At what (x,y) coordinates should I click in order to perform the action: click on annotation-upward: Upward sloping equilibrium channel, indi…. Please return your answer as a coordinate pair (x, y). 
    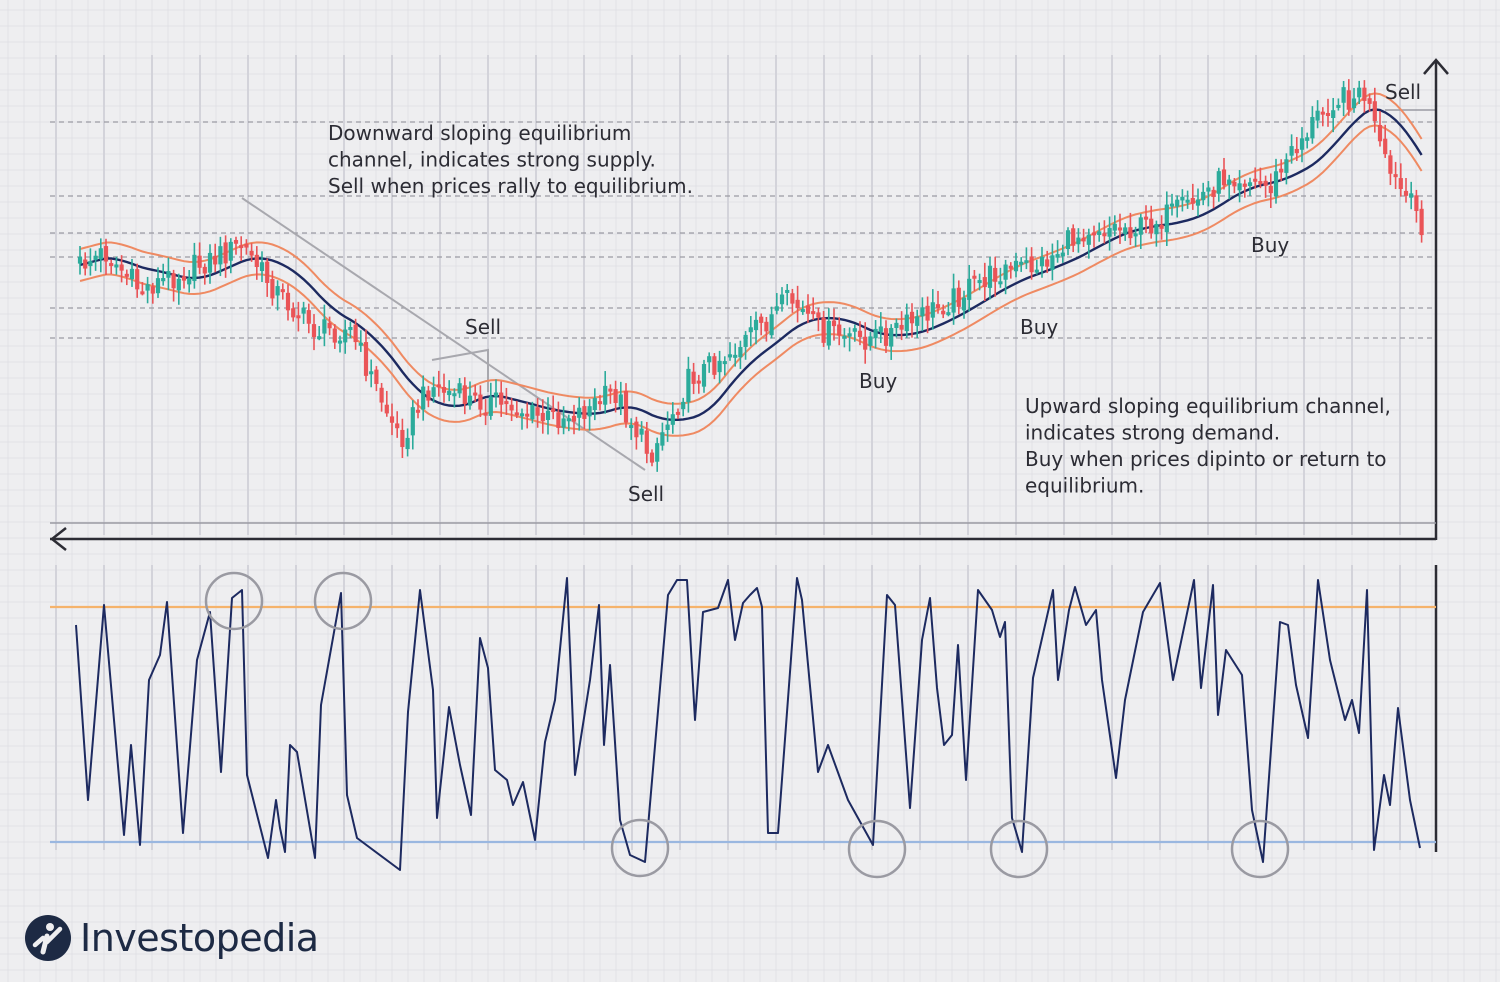
    Looking at the image, I should click on (1211, 446).